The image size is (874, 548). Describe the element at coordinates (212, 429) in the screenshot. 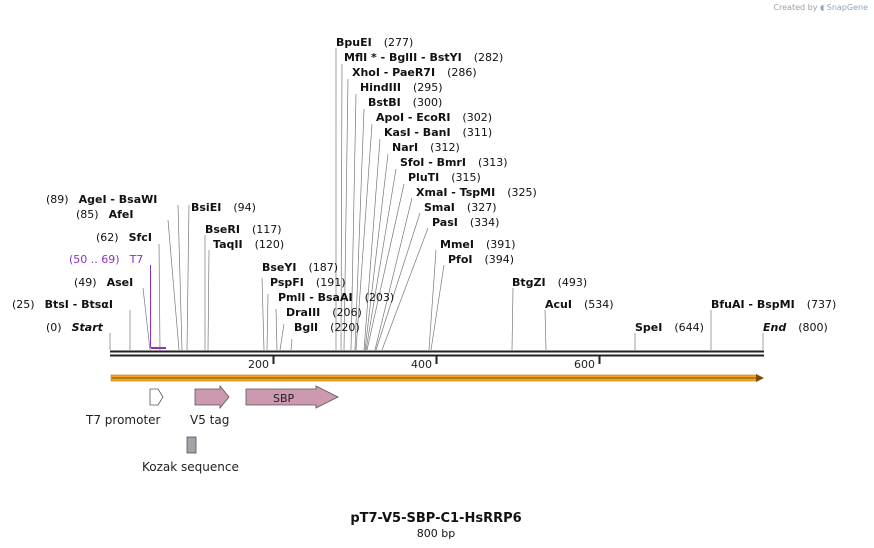

I see `features: T7 promoter V5 tag SBP Kozak sequence` at that location.